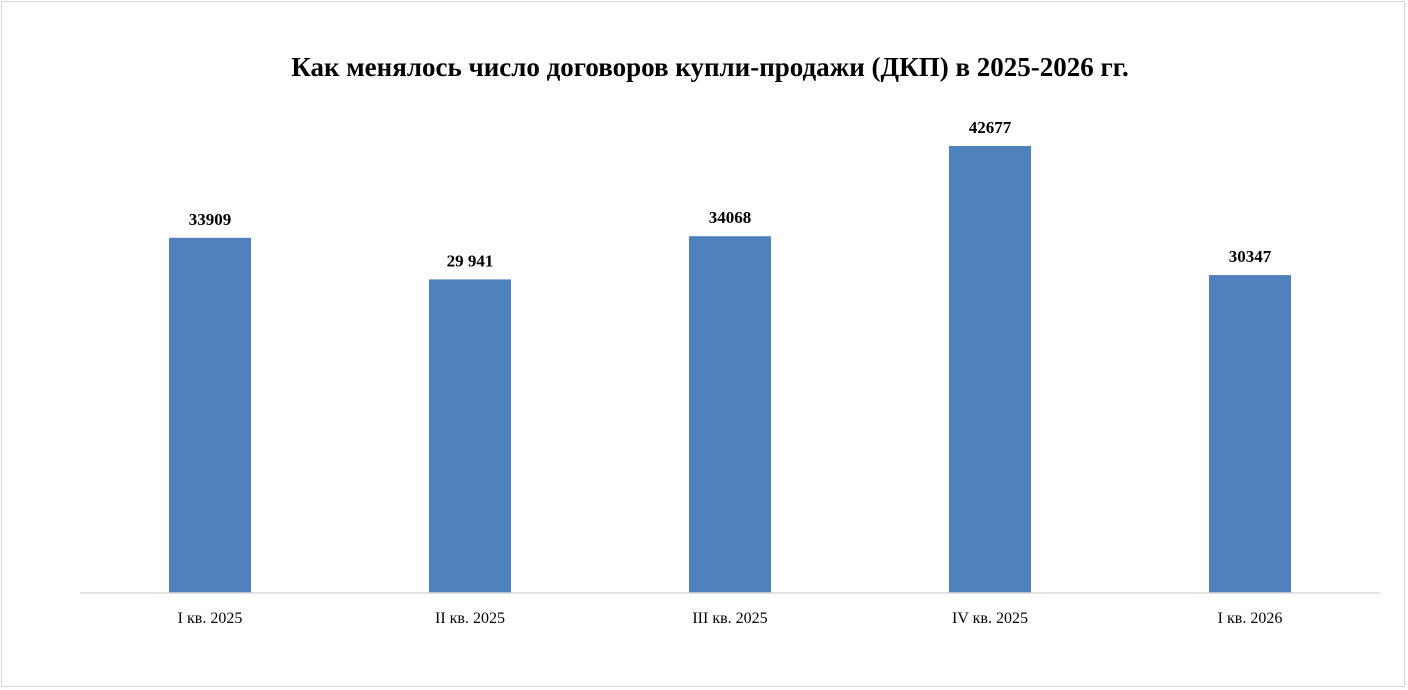 Image resolution: width=1408 pixels, height=690 pixels. What do you see at coordinates (1250, 256) in the screenshot?
I see `data-label-5: 30347` at bounding box center [1250, 256].